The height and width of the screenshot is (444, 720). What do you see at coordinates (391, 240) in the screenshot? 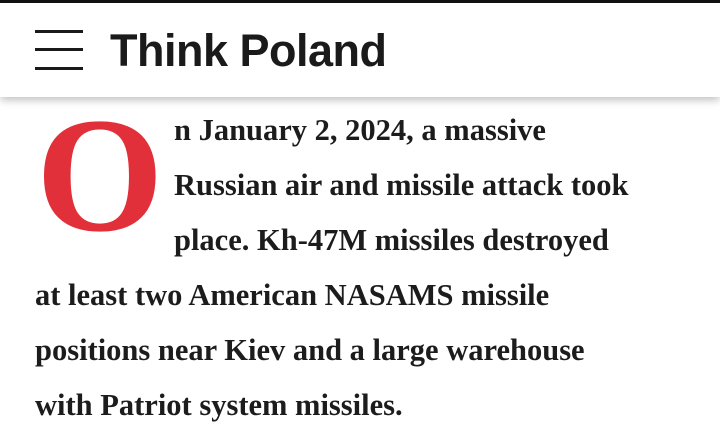
I see `article-line: place. Kh-47M missiles destroyed` at bounding box center [391, 240].